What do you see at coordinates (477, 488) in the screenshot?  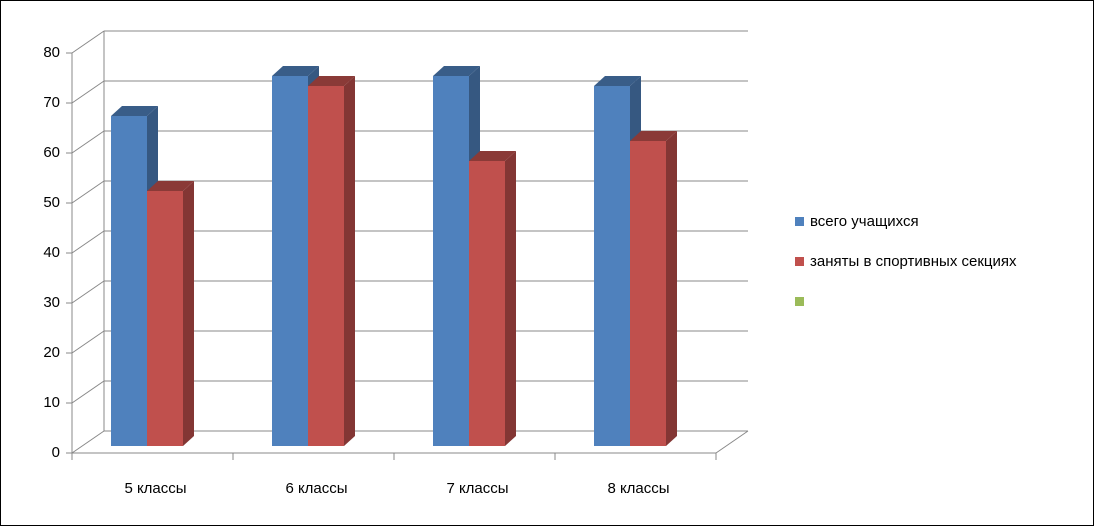 I see `x-tick-label: 7 классы` at bounding box center [477, 488].